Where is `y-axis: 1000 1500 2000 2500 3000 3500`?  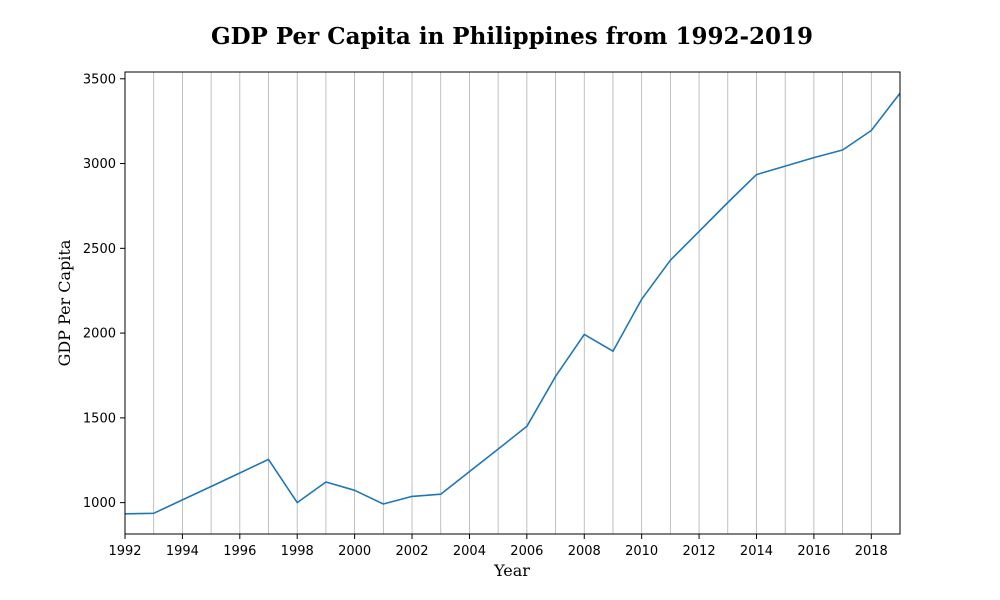
y-axis: 1000 1500 2000 2500 3000 3500 is located at coordinates (104, 291).